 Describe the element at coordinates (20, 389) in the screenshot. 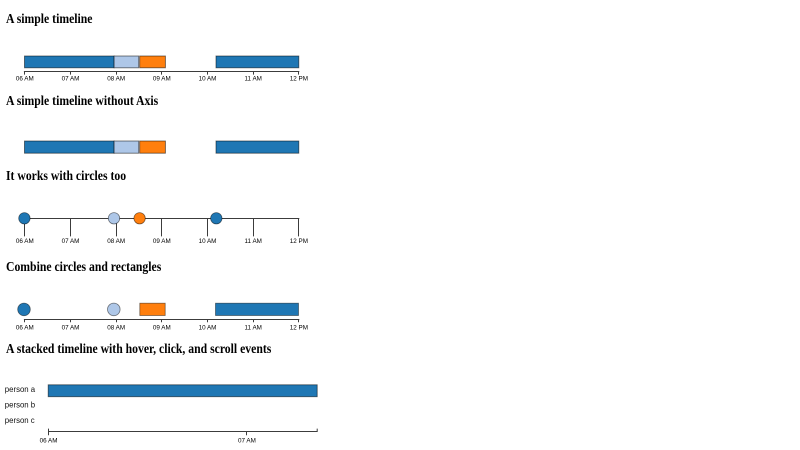

I see `svg-text: person a` at that location.